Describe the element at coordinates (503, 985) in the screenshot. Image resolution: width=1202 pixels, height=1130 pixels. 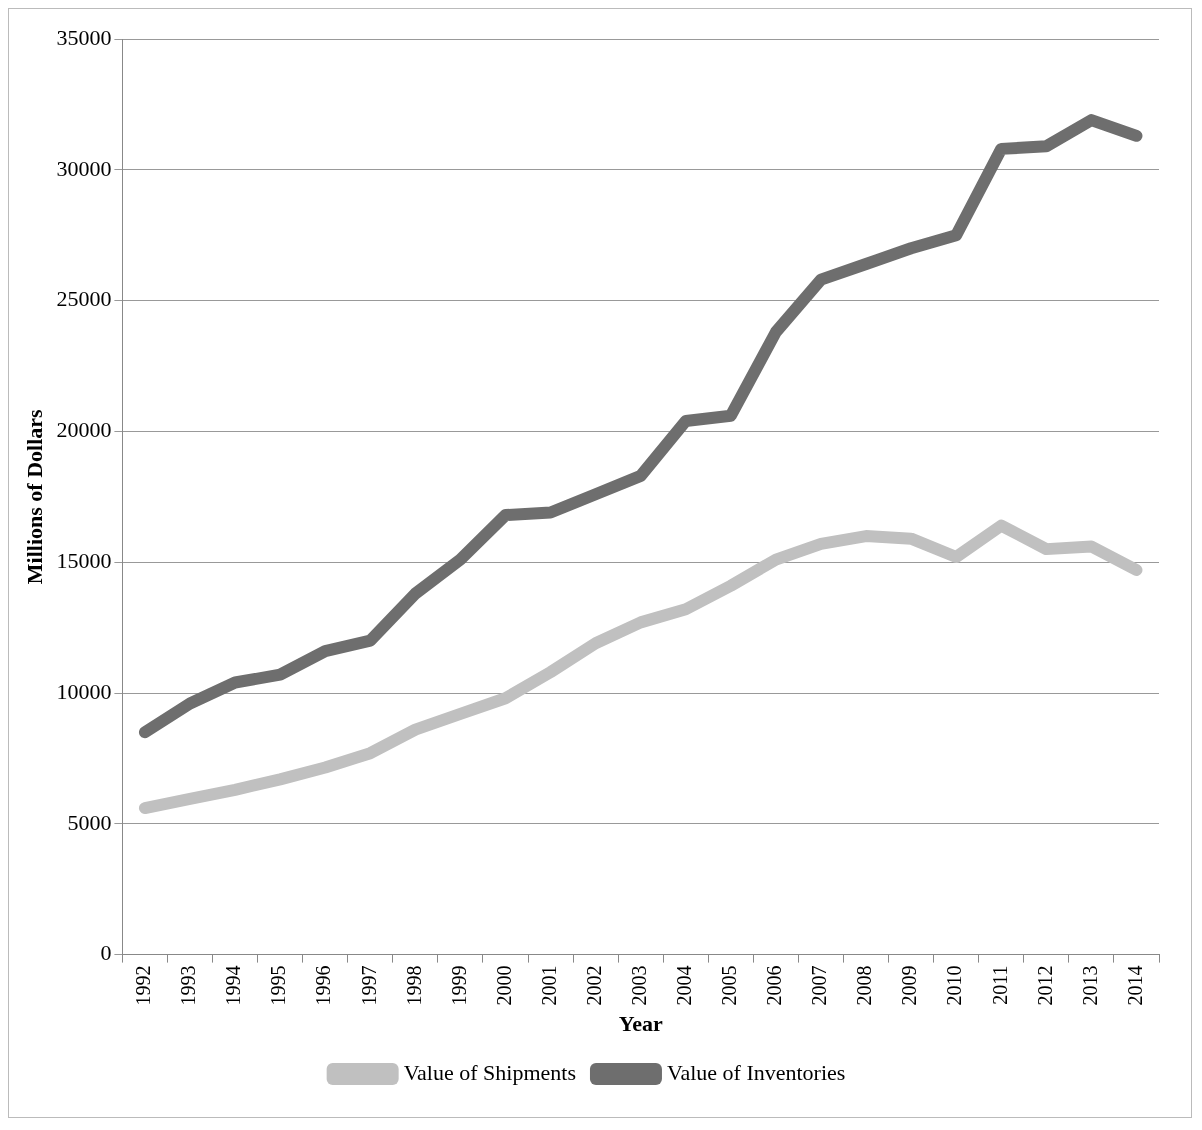
I see `x-tick-label: 2000` at that location.